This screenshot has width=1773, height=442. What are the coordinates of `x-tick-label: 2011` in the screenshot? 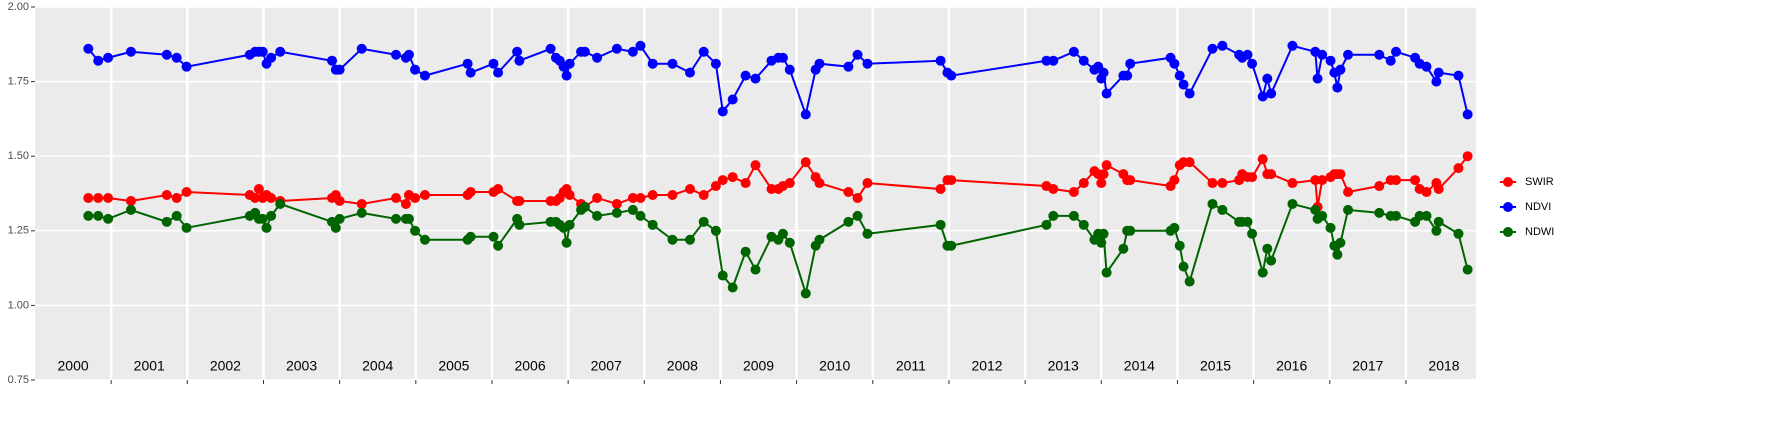 It's located at (911, 366).